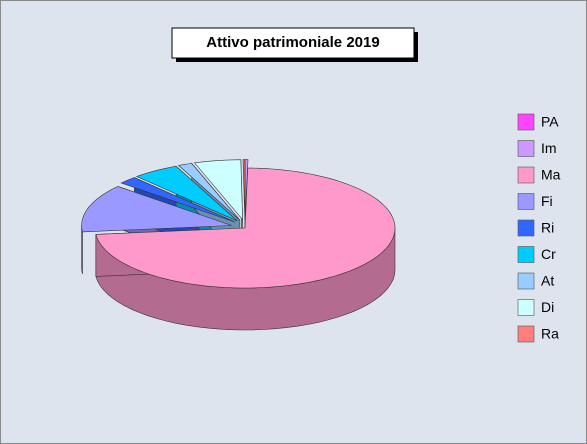 Image resolution: width=587 pixels, height=444 pixels. Describe the element at coordinates (82, 250) in the screenshot. I see `slice-side` at that location.